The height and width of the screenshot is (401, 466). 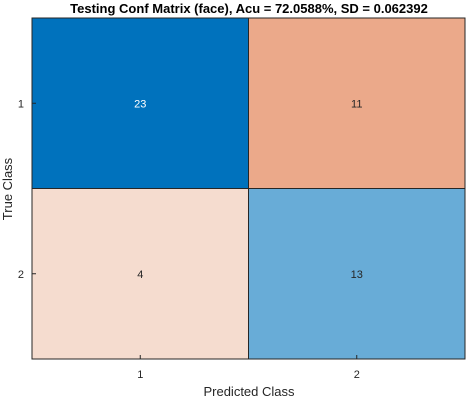 What do you see at coordinates (7, 188) in the screenshot?
I see `y-axis-label: True Class` at bounding box center [7, 188].